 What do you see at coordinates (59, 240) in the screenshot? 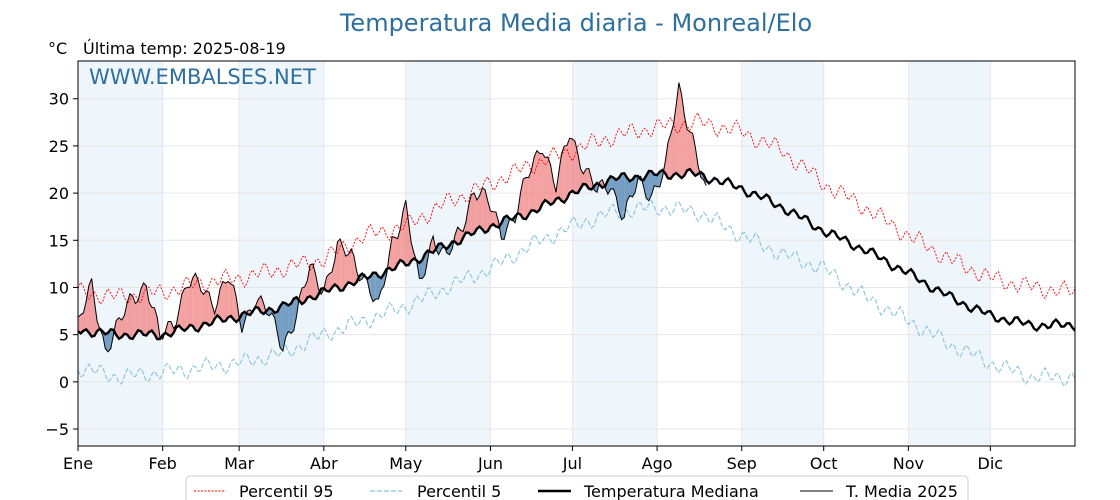
I see `y-tick-label: 15` at bounding box center [59, 240].